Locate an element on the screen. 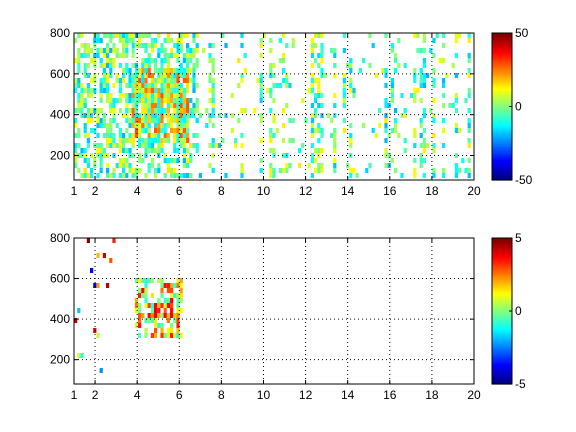  x-tick-label: 14 is located at coordinates (348, 395).